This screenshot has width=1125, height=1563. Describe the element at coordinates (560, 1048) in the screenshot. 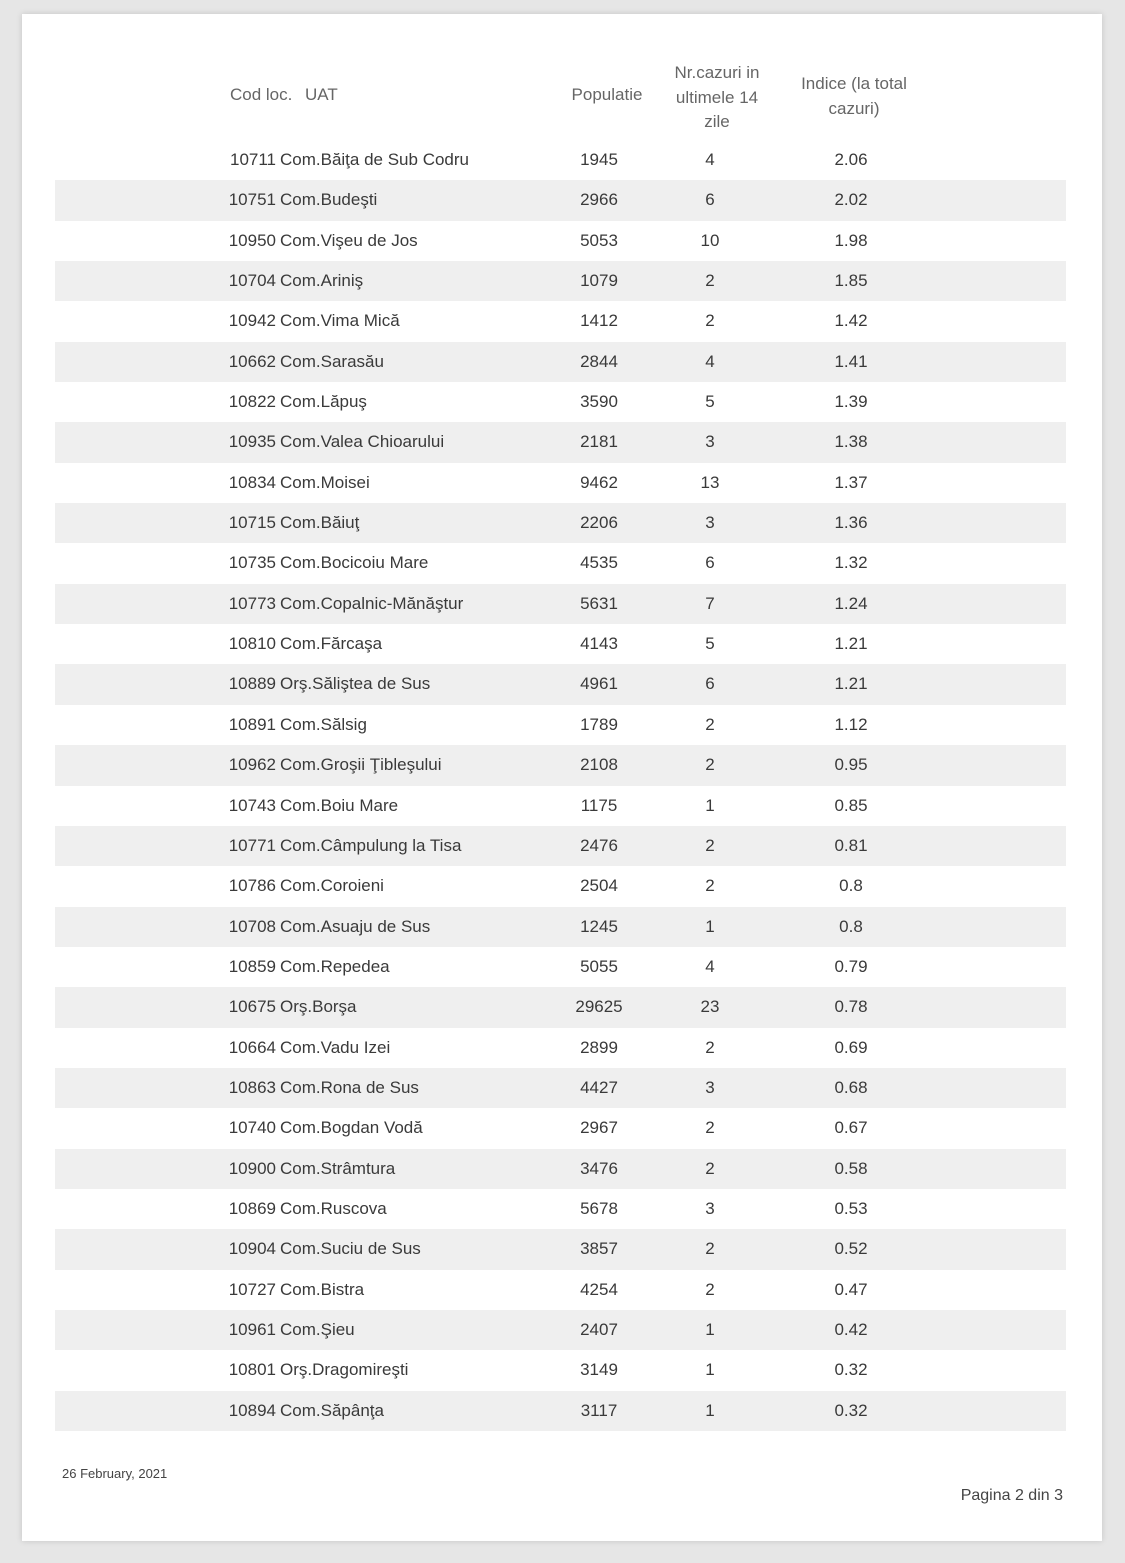

I see `table-row: 10664 Com.Vadu Izei 2899 2 0.69` at that location.